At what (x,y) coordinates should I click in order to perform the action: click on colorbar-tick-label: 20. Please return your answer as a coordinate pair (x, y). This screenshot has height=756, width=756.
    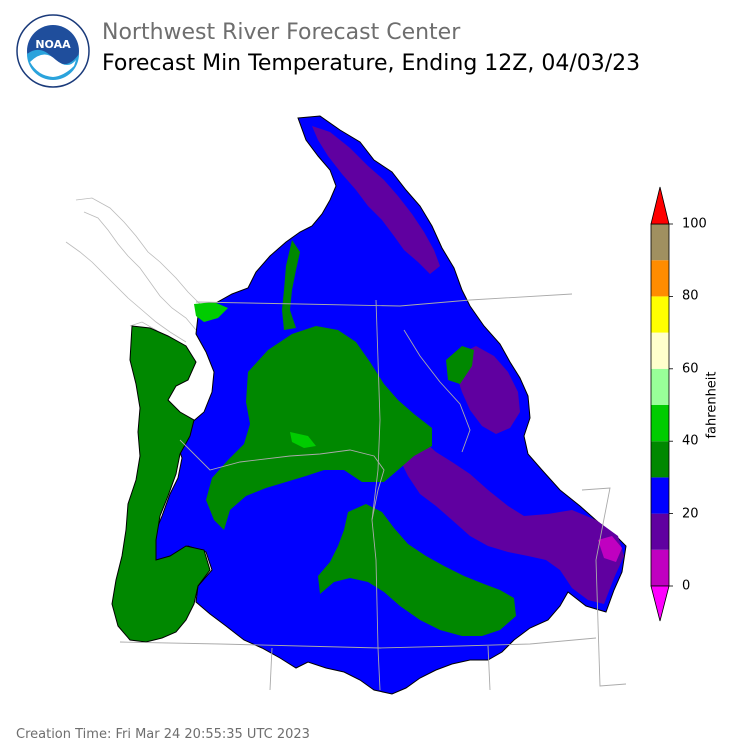
    Looking at the image, I should click on (690, 514).